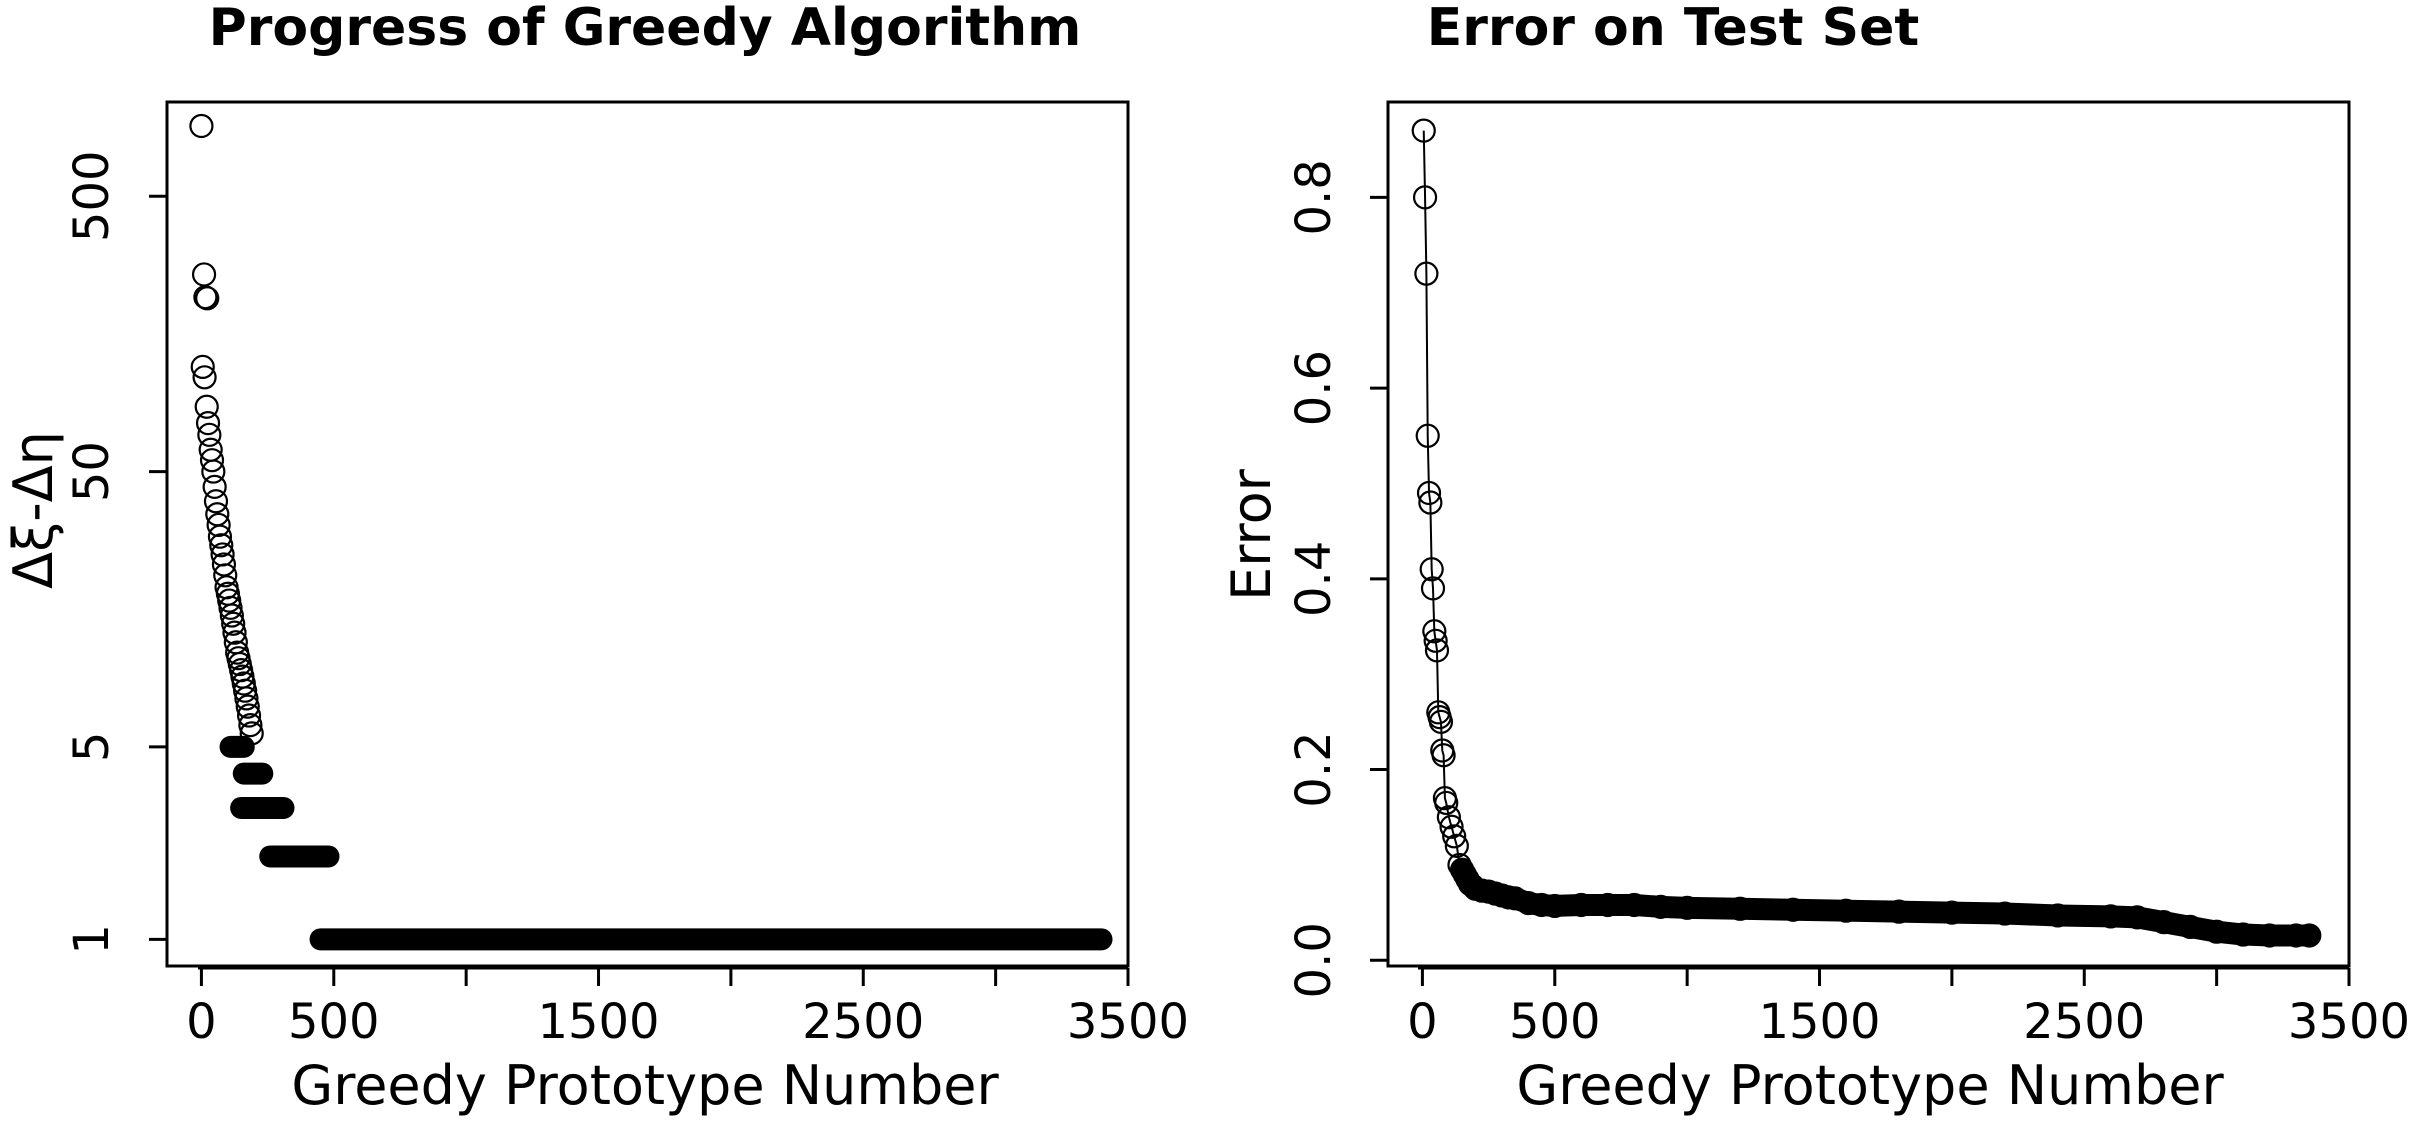  What do you see at coordinates (645, 29) in the screenshot?
I see `left-chart-title: Progress of Greedy Algorithm` at bounding box center [645, 29].